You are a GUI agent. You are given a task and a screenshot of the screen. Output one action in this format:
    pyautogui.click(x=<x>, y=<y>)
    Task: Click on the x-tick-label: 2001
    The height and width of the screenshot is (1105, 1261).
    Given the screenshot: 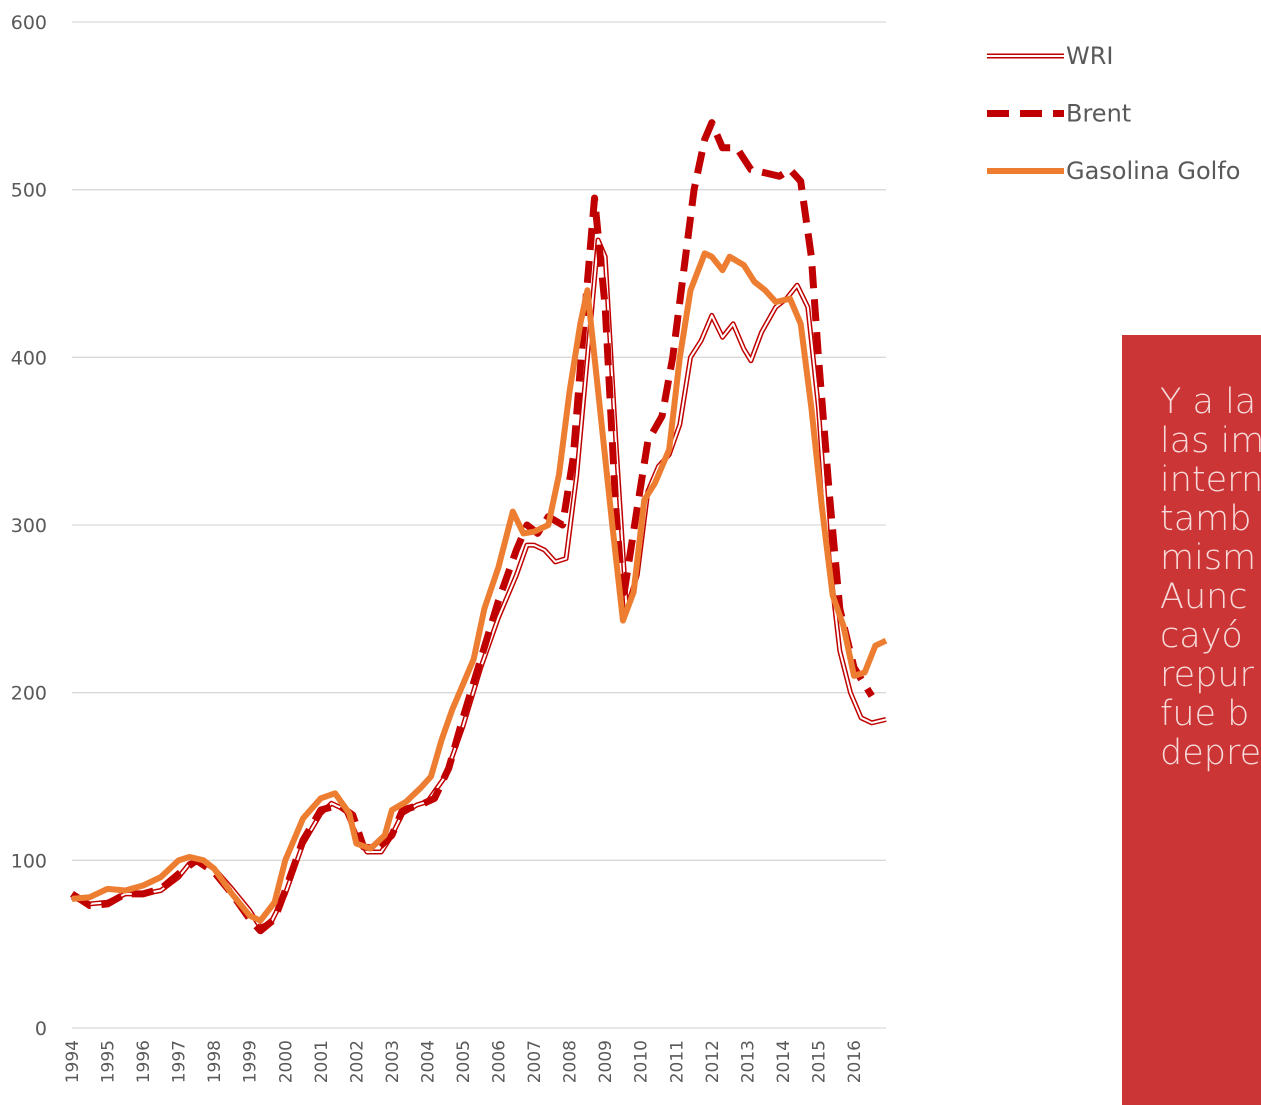 What is the action you would take?
    pyautogui.click(x=322, y=1061)
    